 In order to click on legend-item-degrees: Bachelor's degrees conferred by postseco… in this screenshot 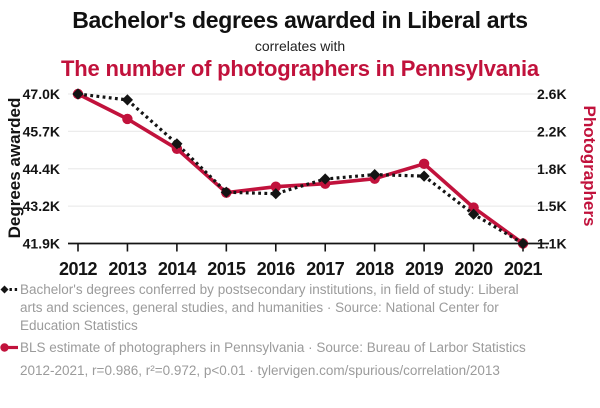, I will do `click(296, 308)`.